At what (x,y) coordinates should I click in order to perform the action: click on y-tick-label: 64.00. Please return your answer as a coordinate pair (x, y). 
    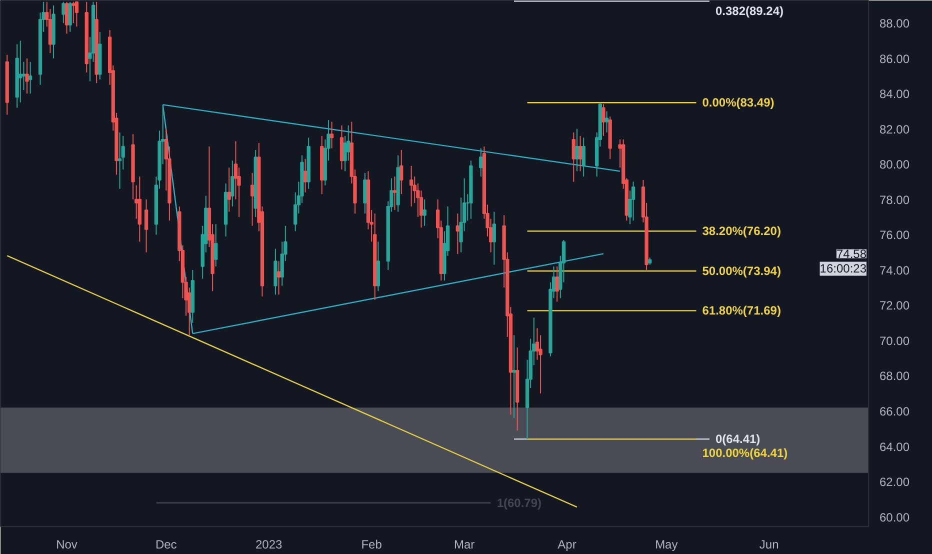
    Looking at the image, I should click on (895, 447).